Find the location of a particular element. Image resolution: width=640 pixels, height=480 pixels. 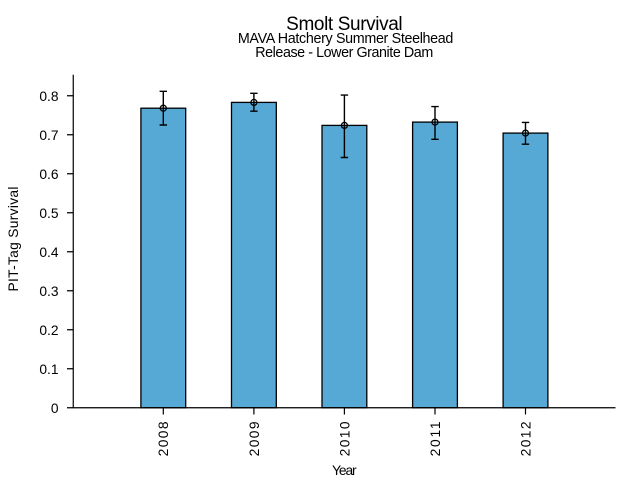

svg-text: 0.2 is located at coordinates (48, 330).